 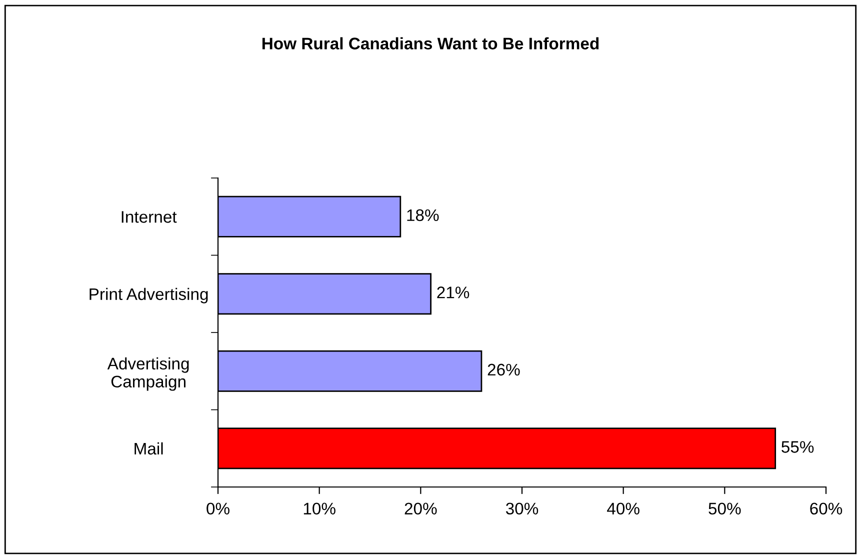 I want to click on y-tick-label: Internet, so click(x=149, y=217).